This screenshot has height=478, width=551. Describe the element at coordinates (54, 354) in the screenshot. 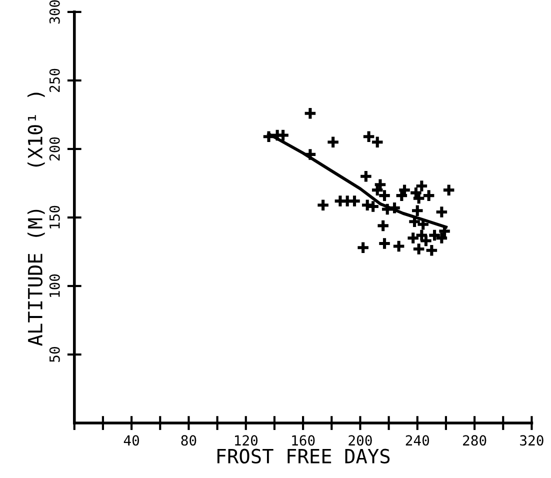

I see `y-tick-label: 50` at that location.